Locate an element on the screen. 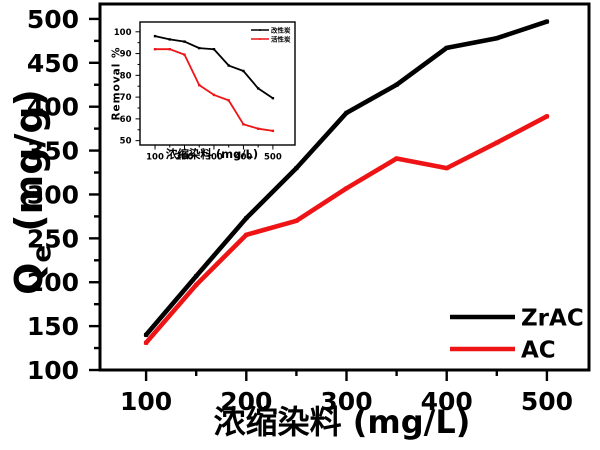 The width and height of the screenshot is (600, 450). inset-tick-labels: 100 200 300 400 500 50 60 70 80 90 100 is located at coordinates (198, 95).